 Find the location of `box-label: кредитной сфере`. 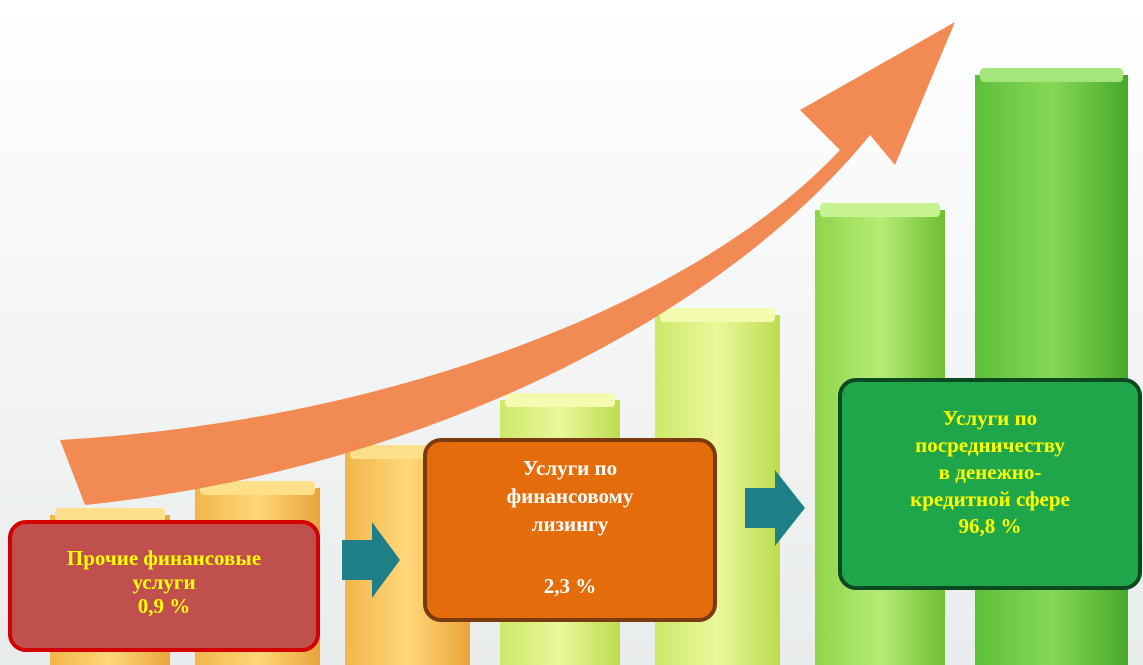

box-label: кредитной сфере is located at coordinates (990, 499).